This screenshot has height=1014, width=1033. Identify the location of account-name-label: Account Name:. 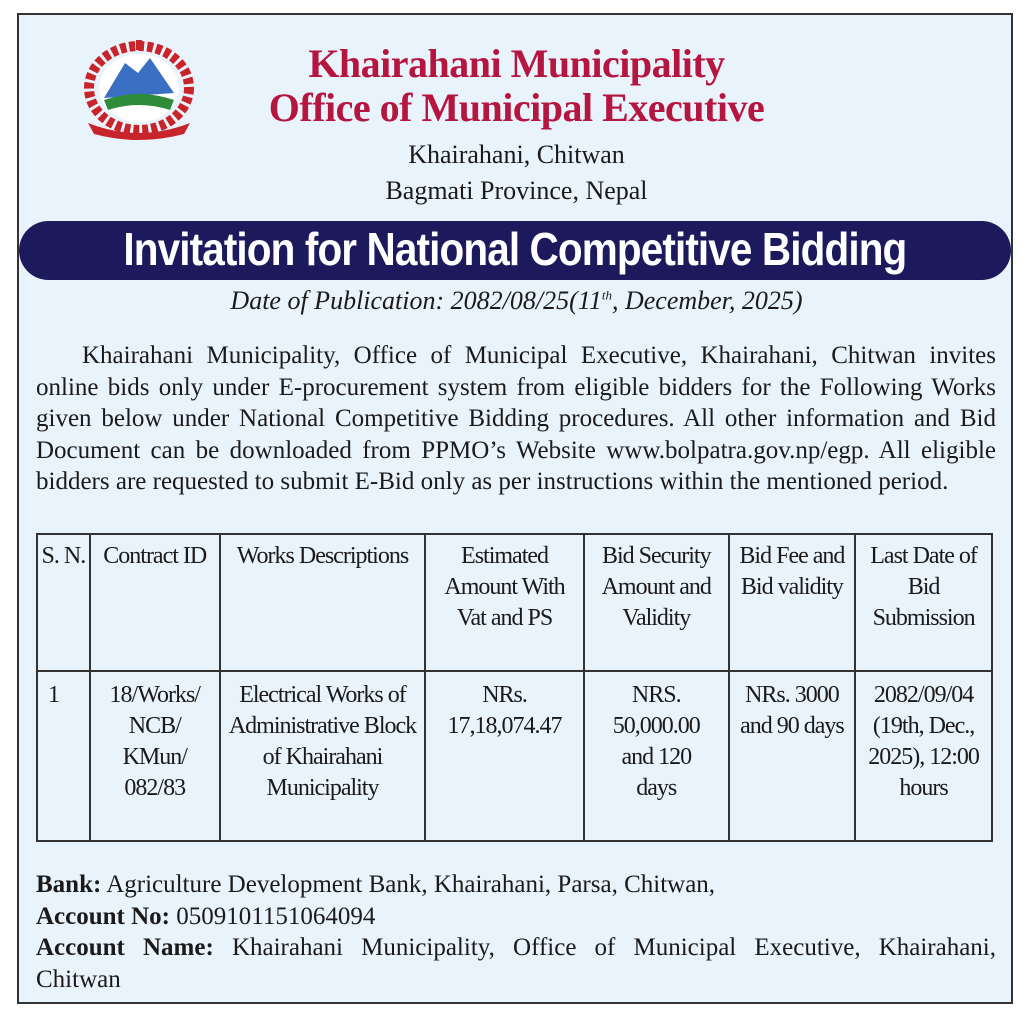
(125, 947).